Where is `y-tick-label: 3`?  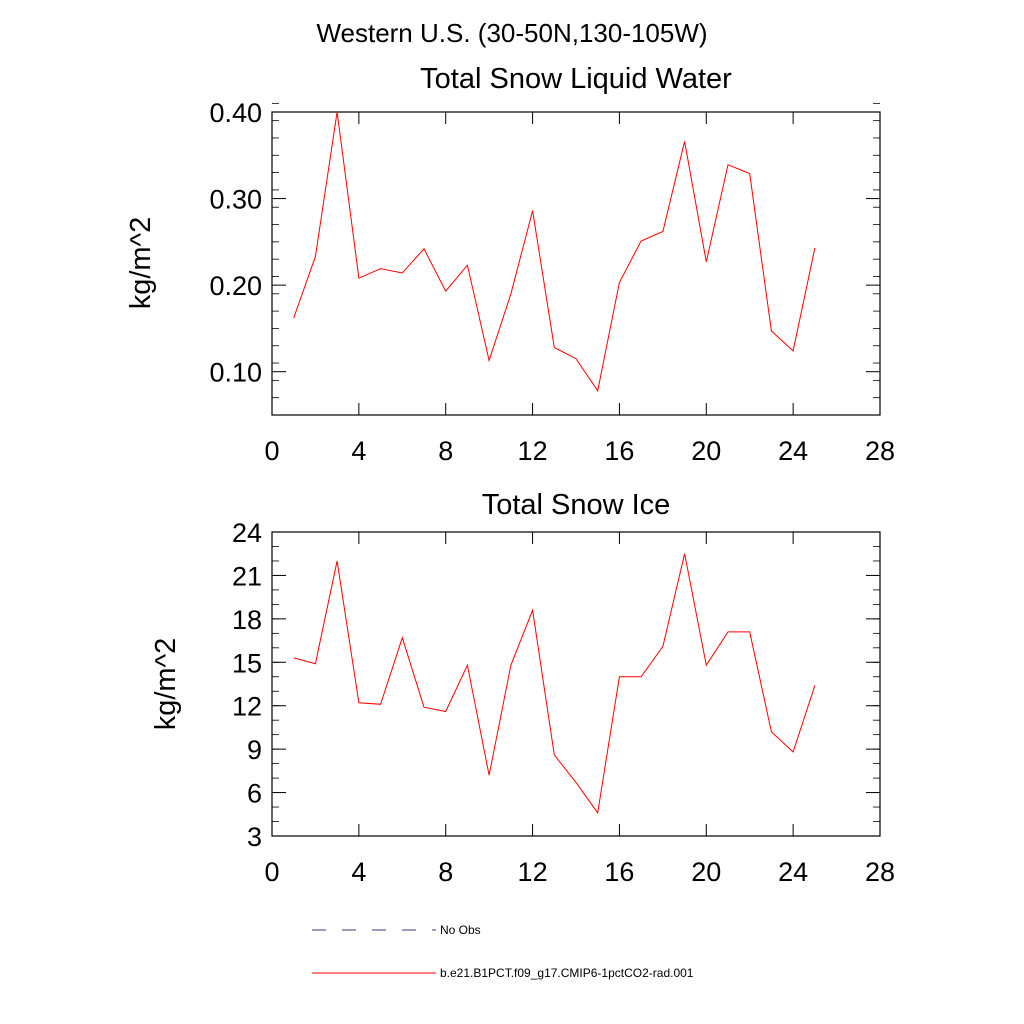
y-tick-label: 3 is located at coordinates (254, 837).